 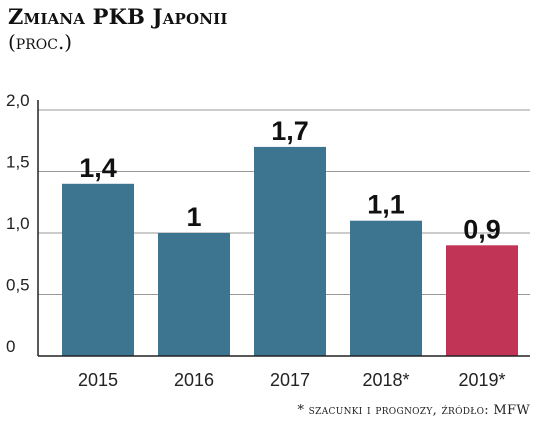 I want to click on x-tick-label: 2018*, so click(x=385, y=380).